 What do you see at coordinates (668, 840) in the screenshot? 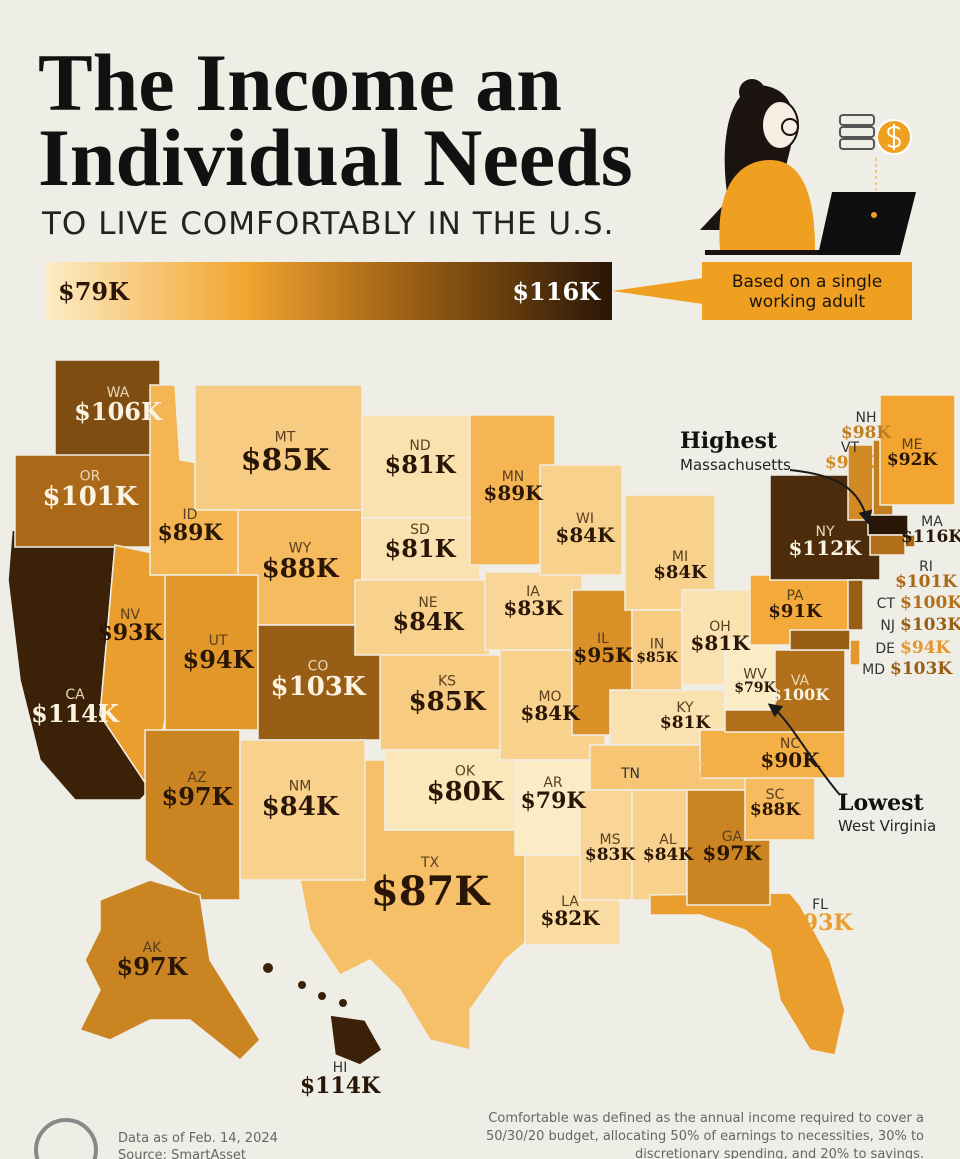
I see `state-abbr: AL` at bounding box center [668, 840].